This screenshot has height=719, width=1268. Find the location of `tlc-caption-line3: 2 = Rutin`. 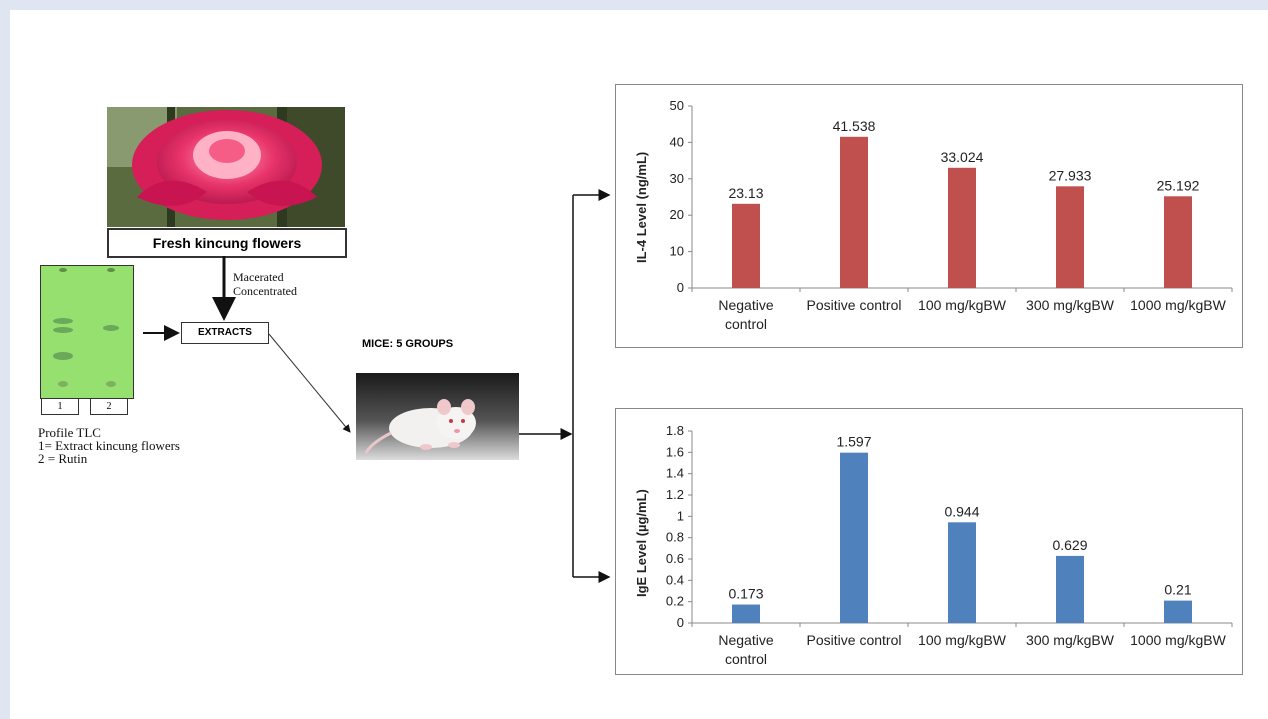

tlc-caption-line3: 2 = Rutin is located at coordinates (63, 458).